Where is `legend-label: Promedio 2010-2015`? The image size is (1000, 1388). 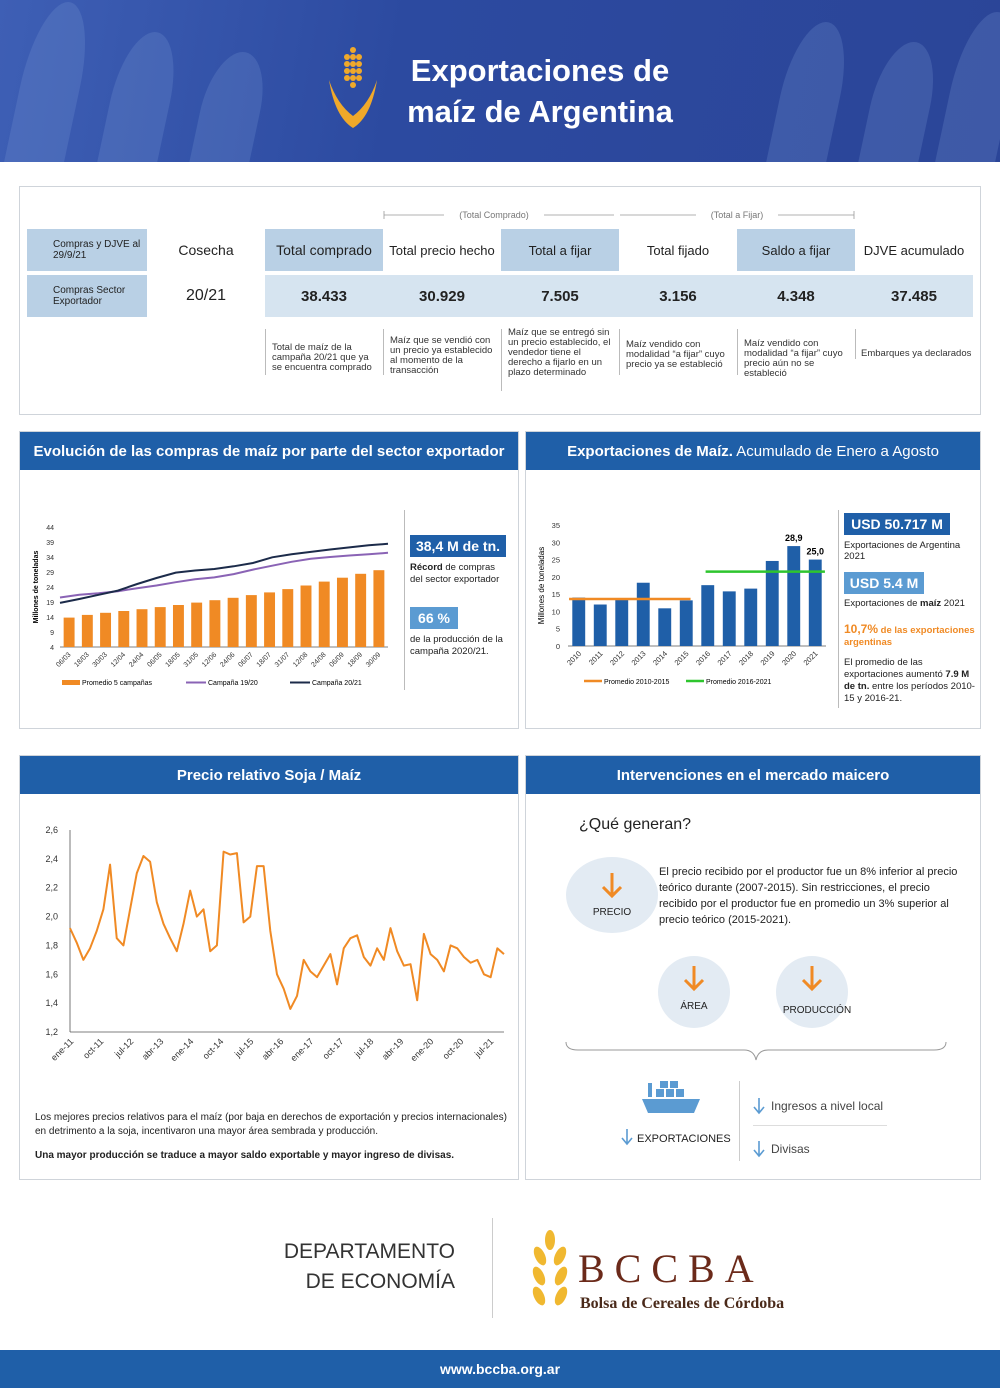 legend-label: Promedio 2010-2015 is located at coordinates (636, 682).